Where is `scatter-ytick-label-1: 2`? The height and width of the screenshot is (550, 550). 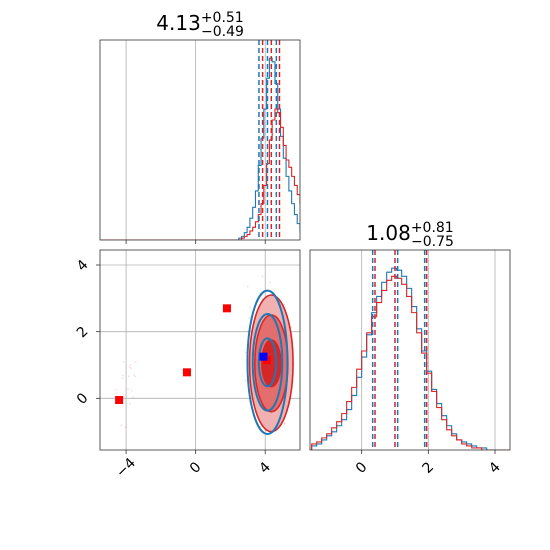
scatter-ytick-label-1: 2 is located at coordinates (83, 333).